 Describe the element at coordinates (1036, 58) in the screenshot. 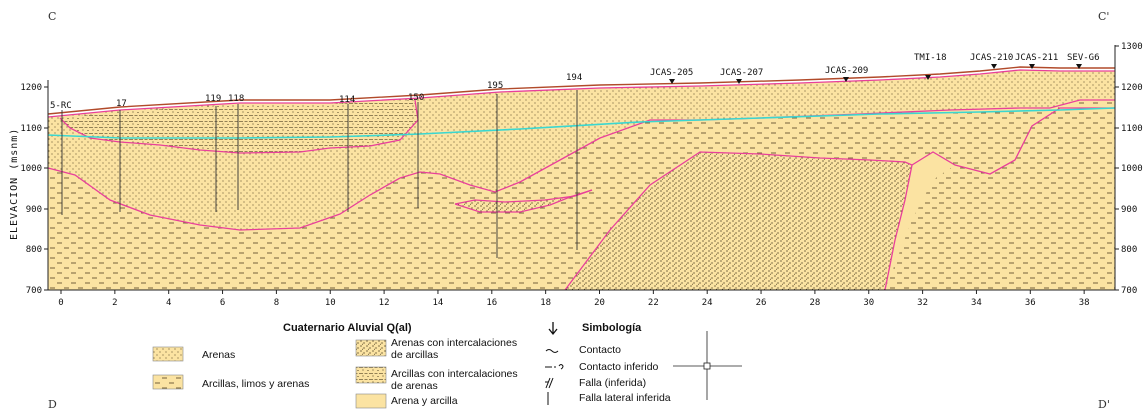

I see `station-label: JCAS-211` at that location.